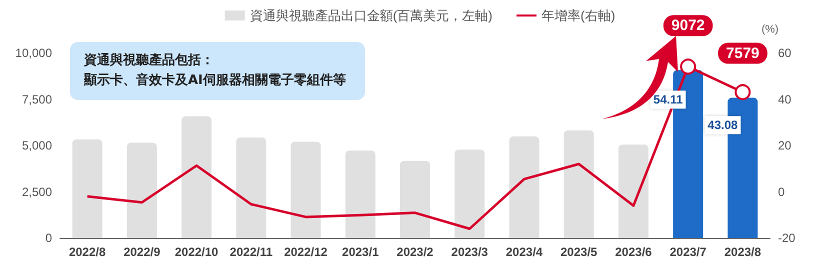 This screenshot has width=840, height=266. I want to click on y-tick-label: 5,000, so click(37, 145).